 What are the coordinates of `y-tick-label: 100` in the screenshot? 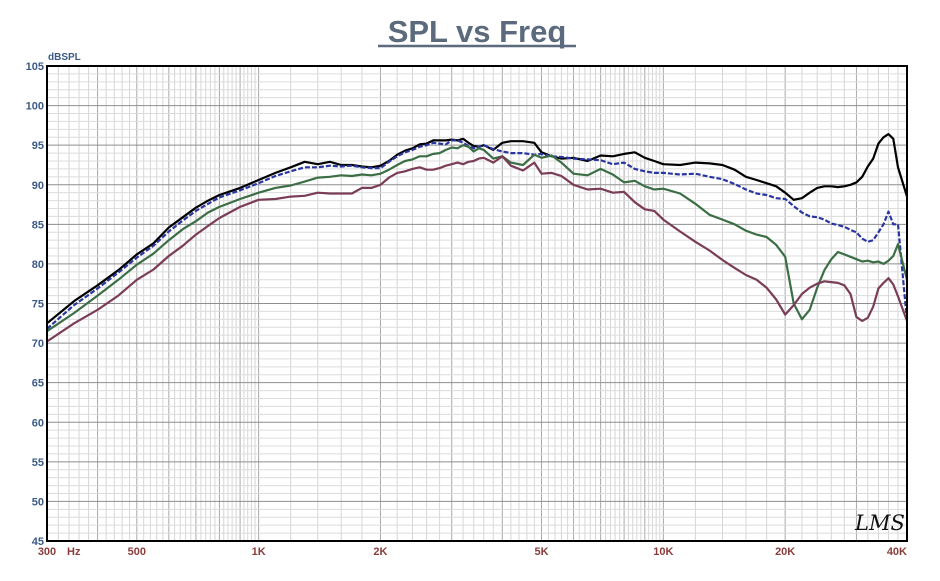 It's located at (35, 107).